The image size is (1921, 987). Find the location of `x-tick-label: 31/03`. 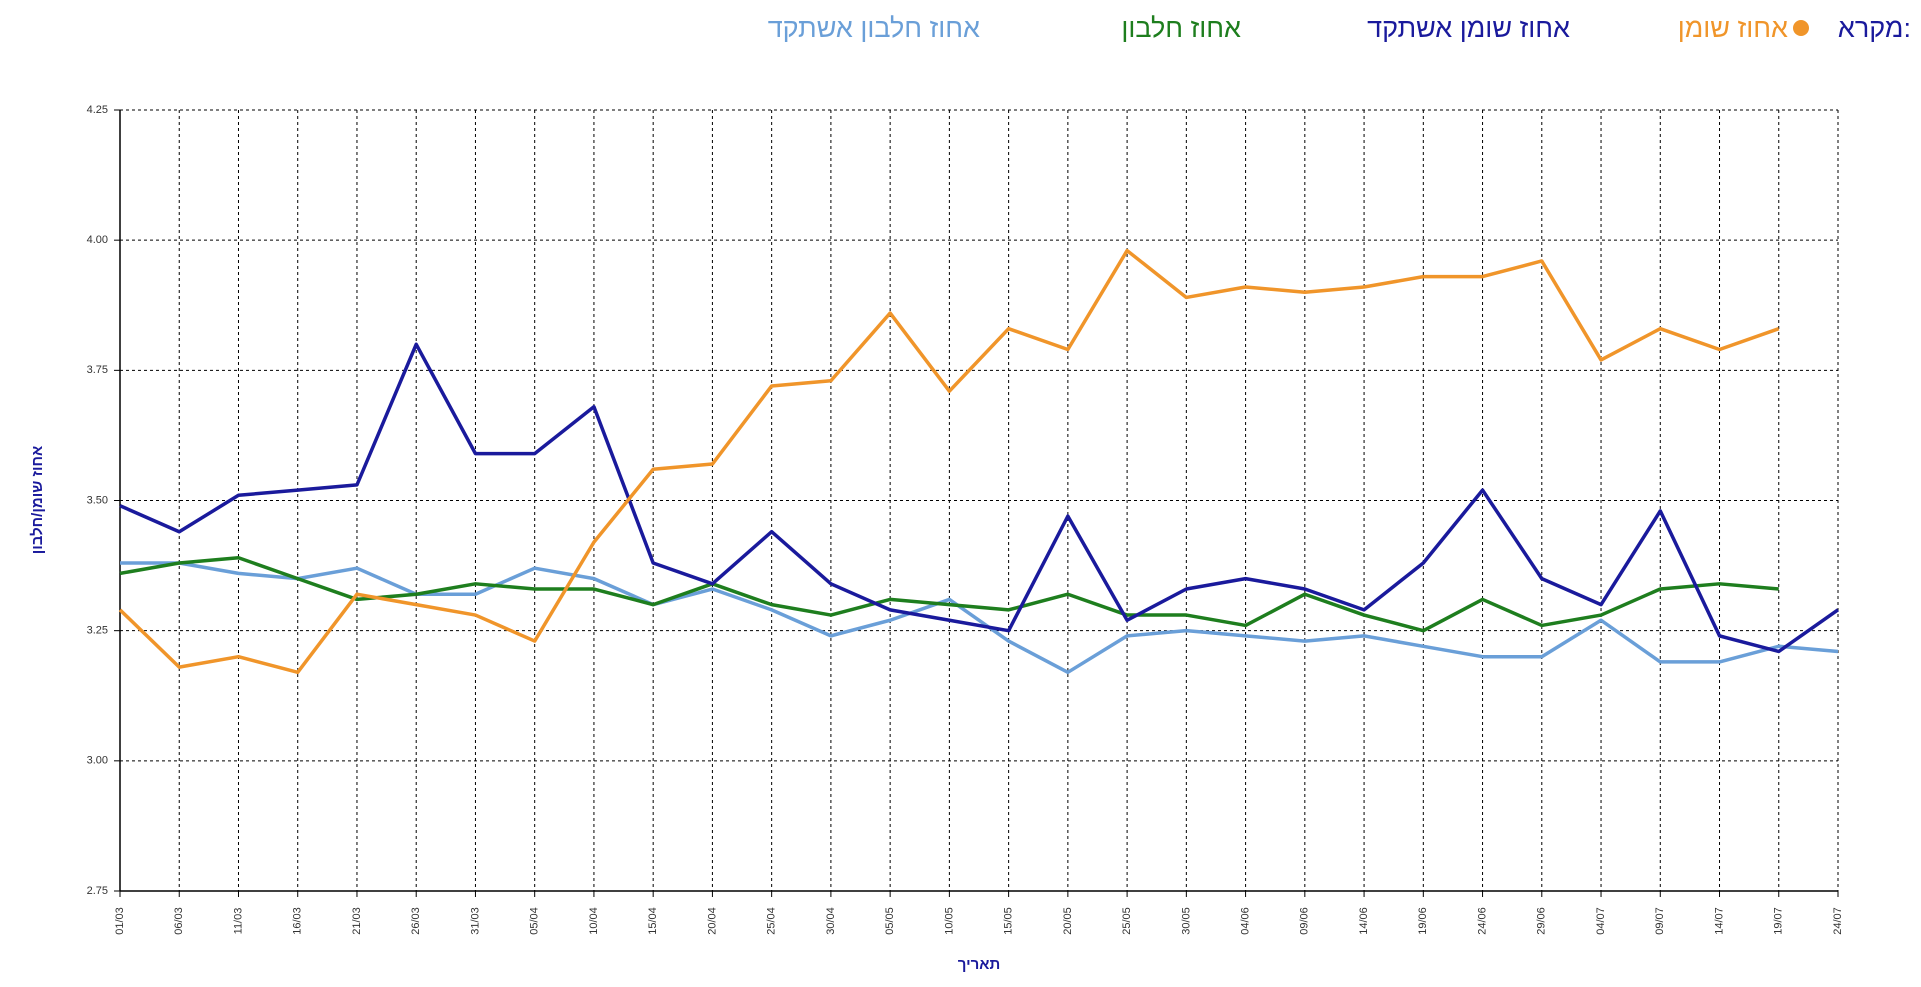

x-tick-label: 31/03 is located at coordinates (475, 921).